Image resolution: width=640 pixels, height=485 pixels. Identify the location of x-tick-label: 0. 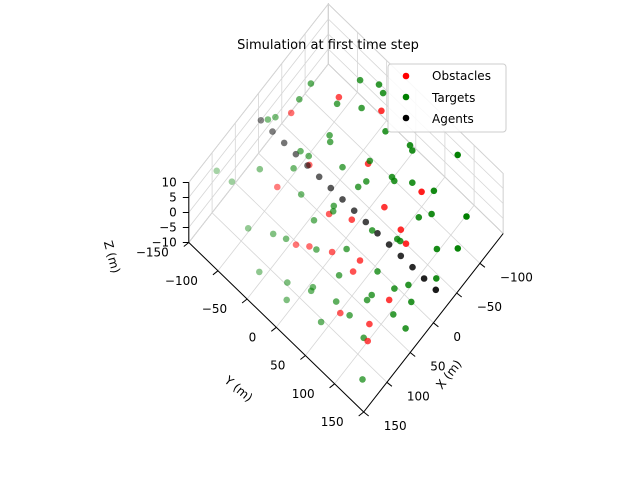
(457, 337).